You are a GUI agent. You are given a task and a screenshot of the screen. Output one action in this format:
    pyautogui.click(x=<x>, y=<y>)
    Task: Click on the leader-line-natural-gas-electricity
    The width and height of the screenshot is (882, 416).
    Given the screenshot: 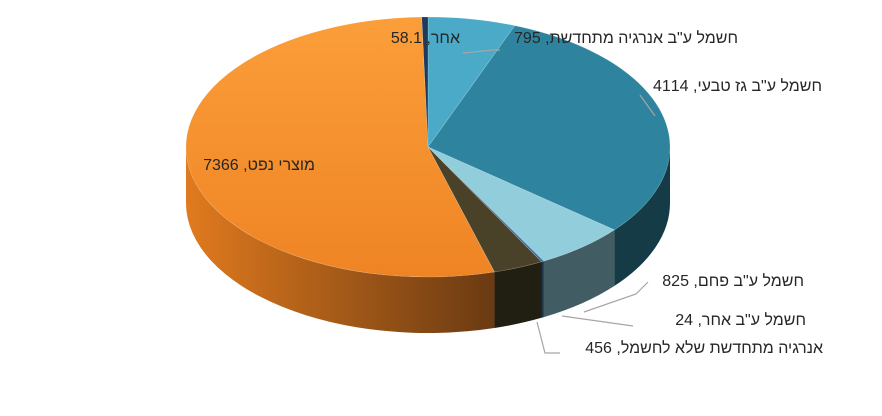 What is the action you would take?
    pyautogui.click(x=647, y=105)
    